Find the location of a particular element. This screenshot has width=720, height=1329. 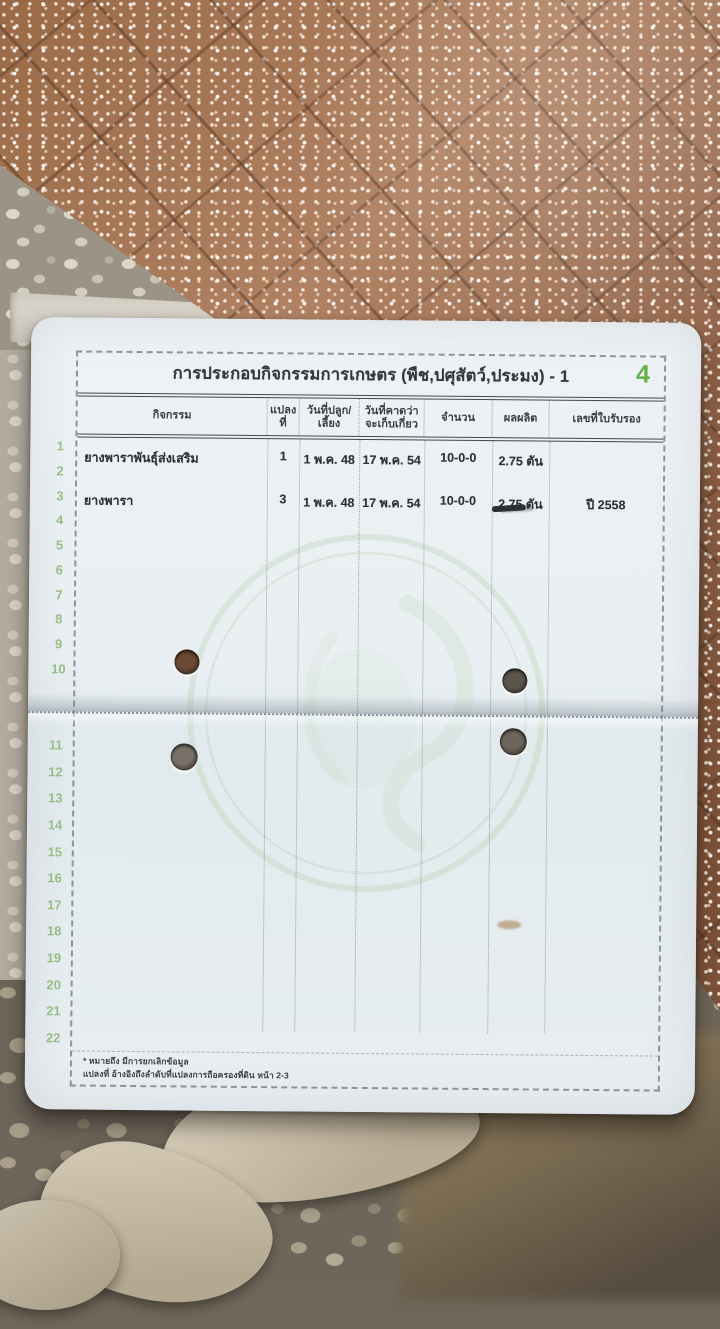

row-number: 4 is located at coordinates (60, 520).